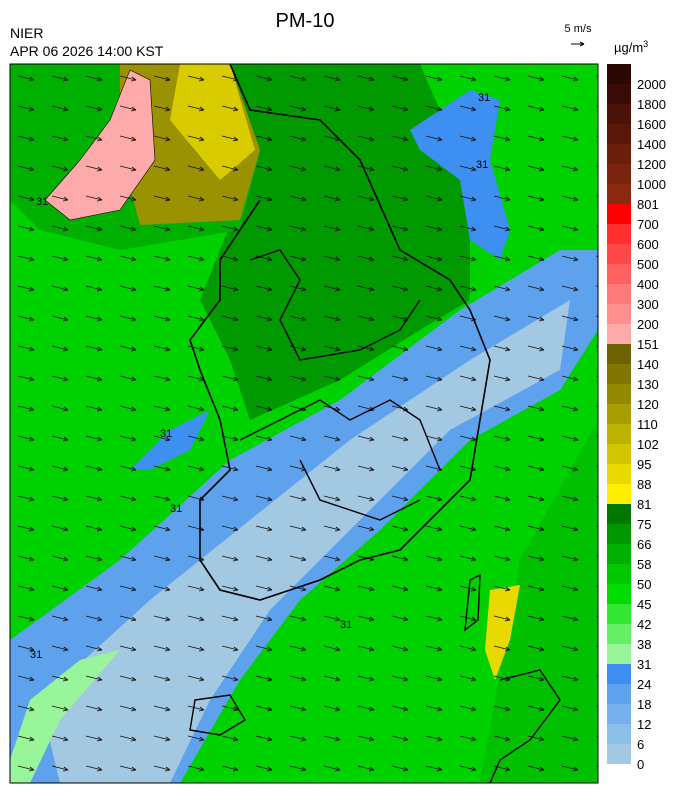  I want to click on colorbar-label: 75, so click(644, 524).